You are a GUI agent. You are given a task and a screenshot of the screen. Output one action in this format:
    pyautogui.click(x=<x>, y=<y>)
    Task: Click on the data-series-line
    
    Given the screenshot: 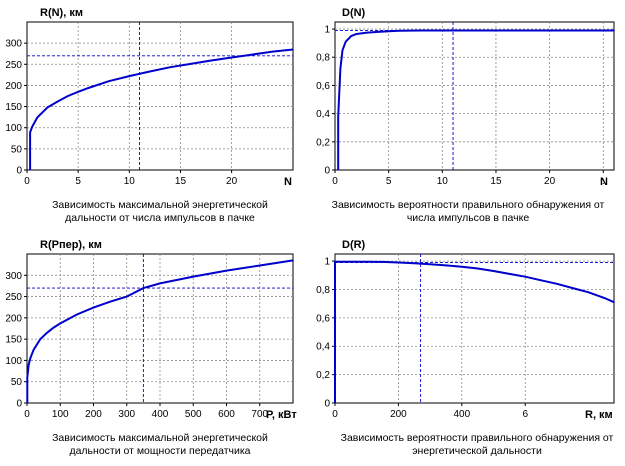 What is the action you would take?
    pyautogui.click(x=475, y=99)
    